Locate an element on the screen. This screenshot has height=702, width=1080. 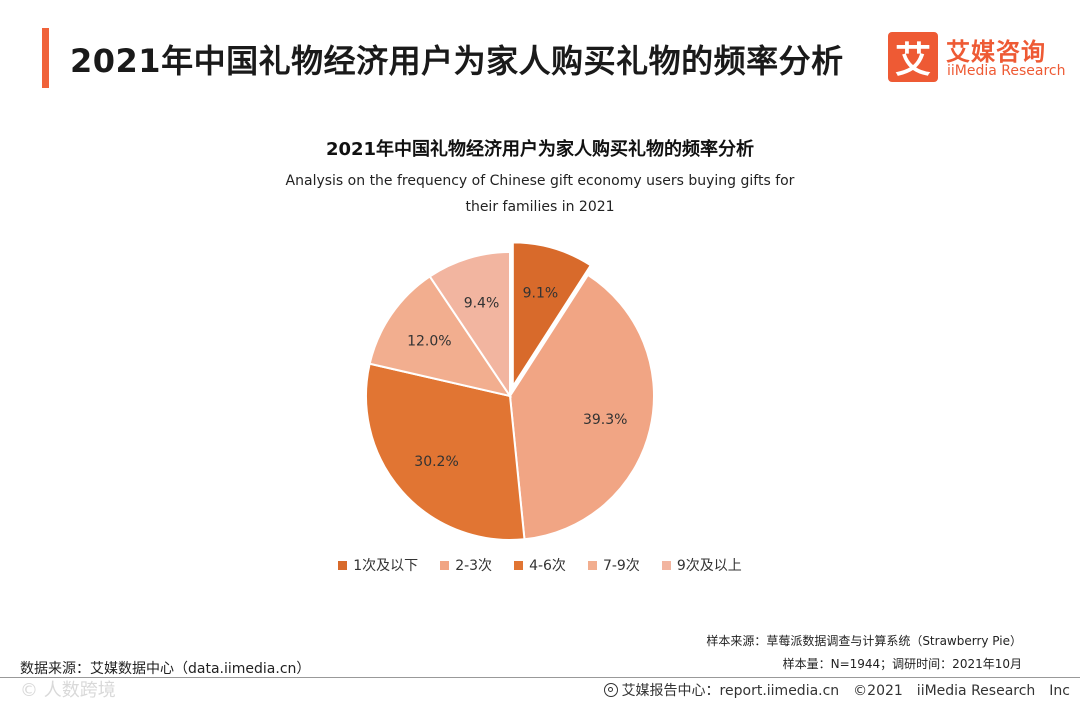
brand-logo: 艾 艾媒咨询 iiMedia Research is located at coordinates (978, 58).